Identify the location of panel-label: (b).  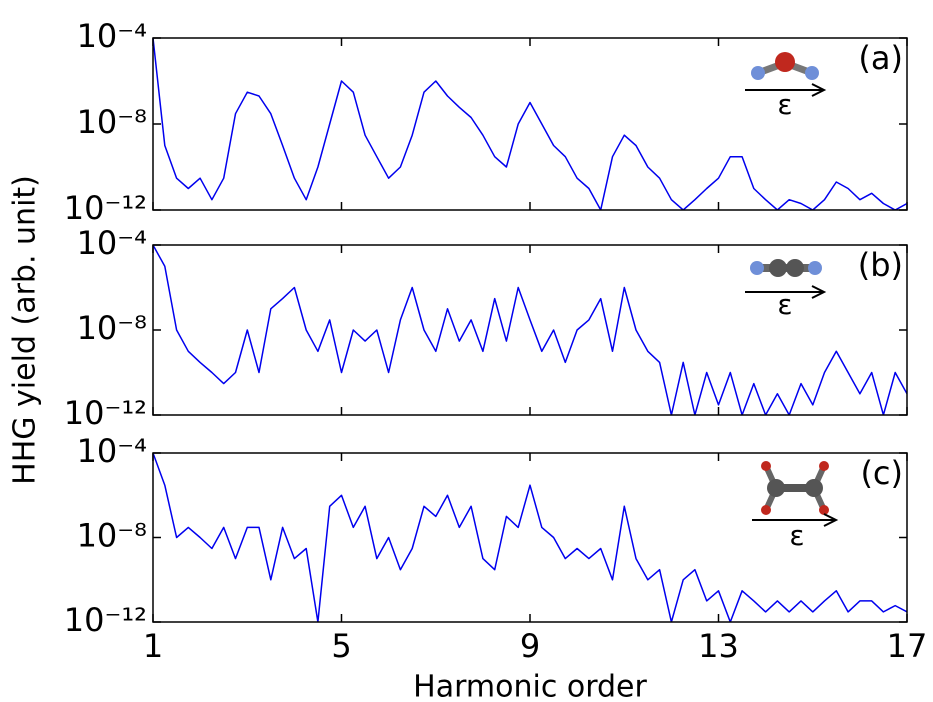
(880, 265).